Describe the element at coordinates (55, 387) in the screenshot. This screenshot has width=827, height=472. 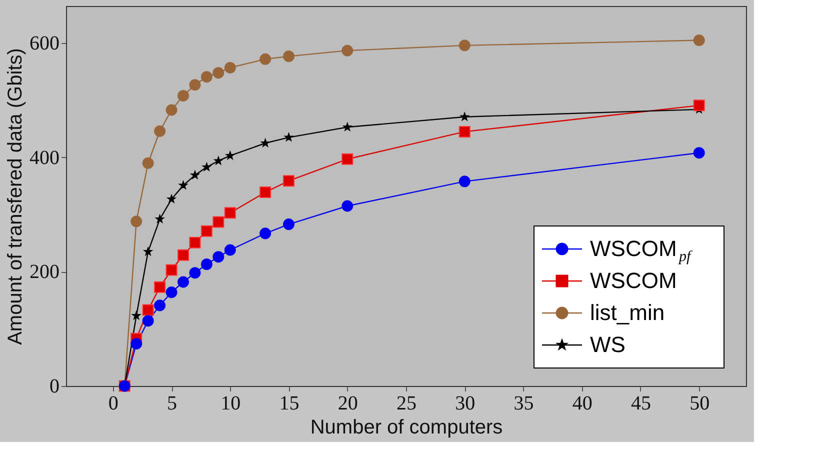
I see `y-tick-label: 0` at that location.